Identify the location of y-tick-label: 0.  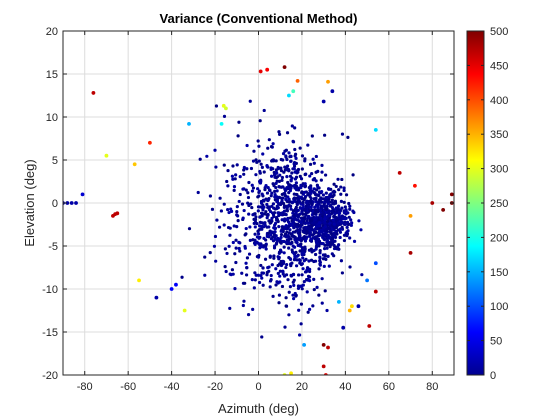
(55, 204).